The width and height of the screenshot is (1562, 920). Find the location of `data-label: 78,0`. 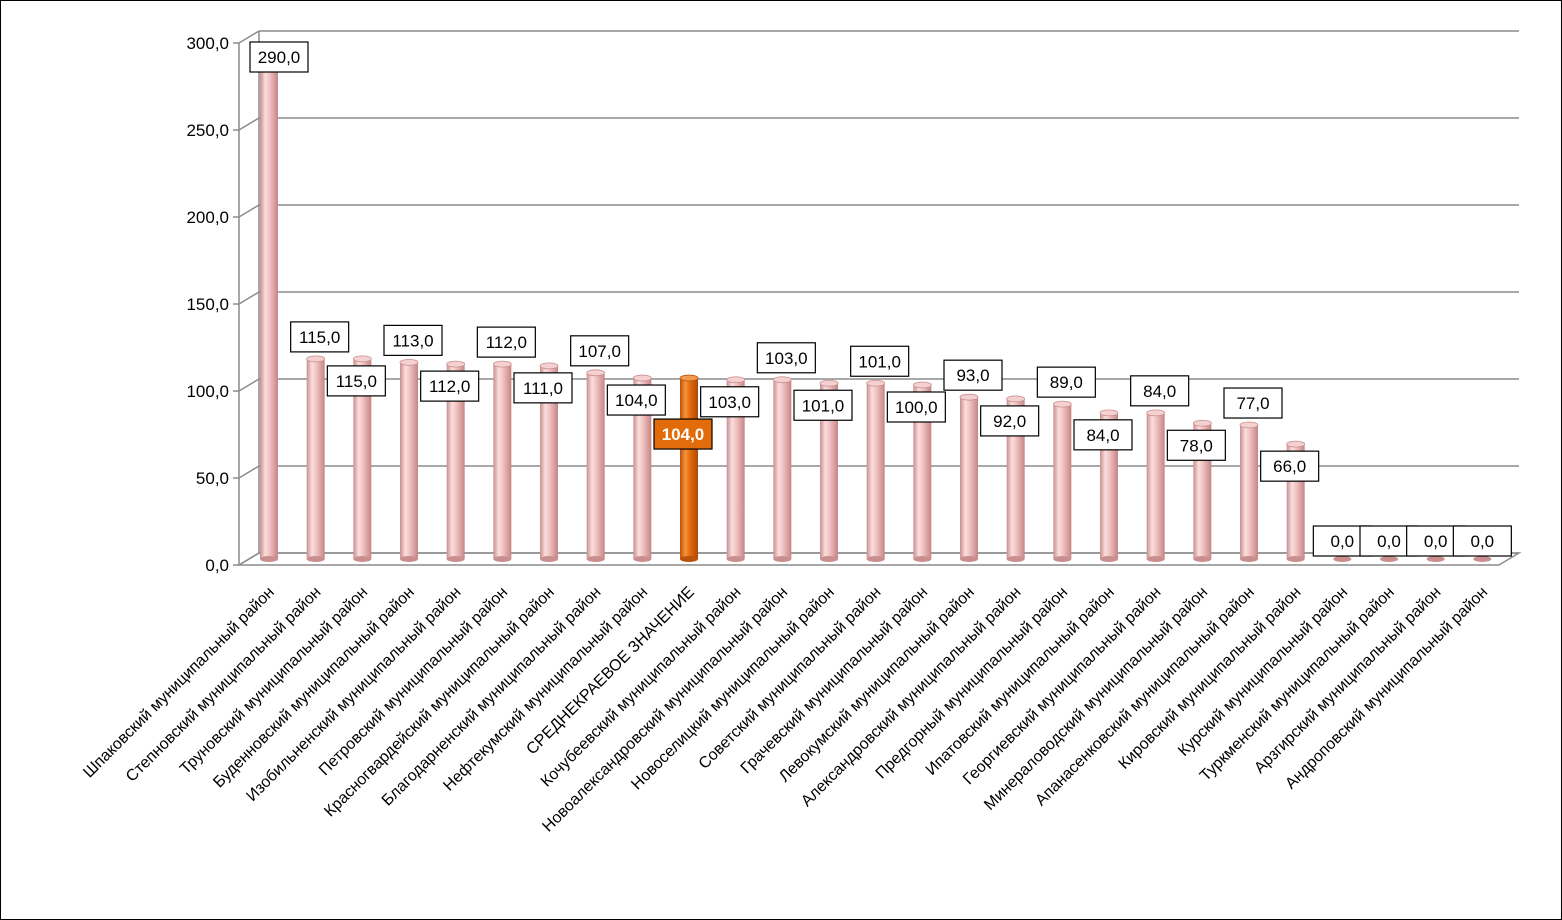

data-label: 78,0 is located at coordinates (1196, 445).